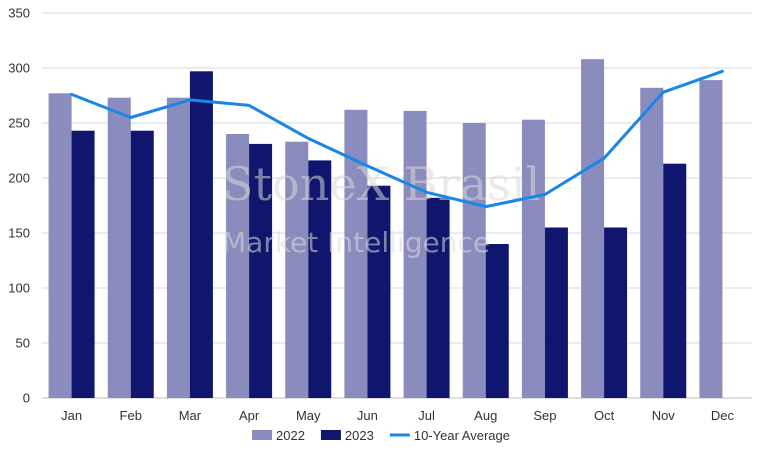 This screenshot has width=763, height=458. I want to click on bar-2022-jan, so click(60, 246).